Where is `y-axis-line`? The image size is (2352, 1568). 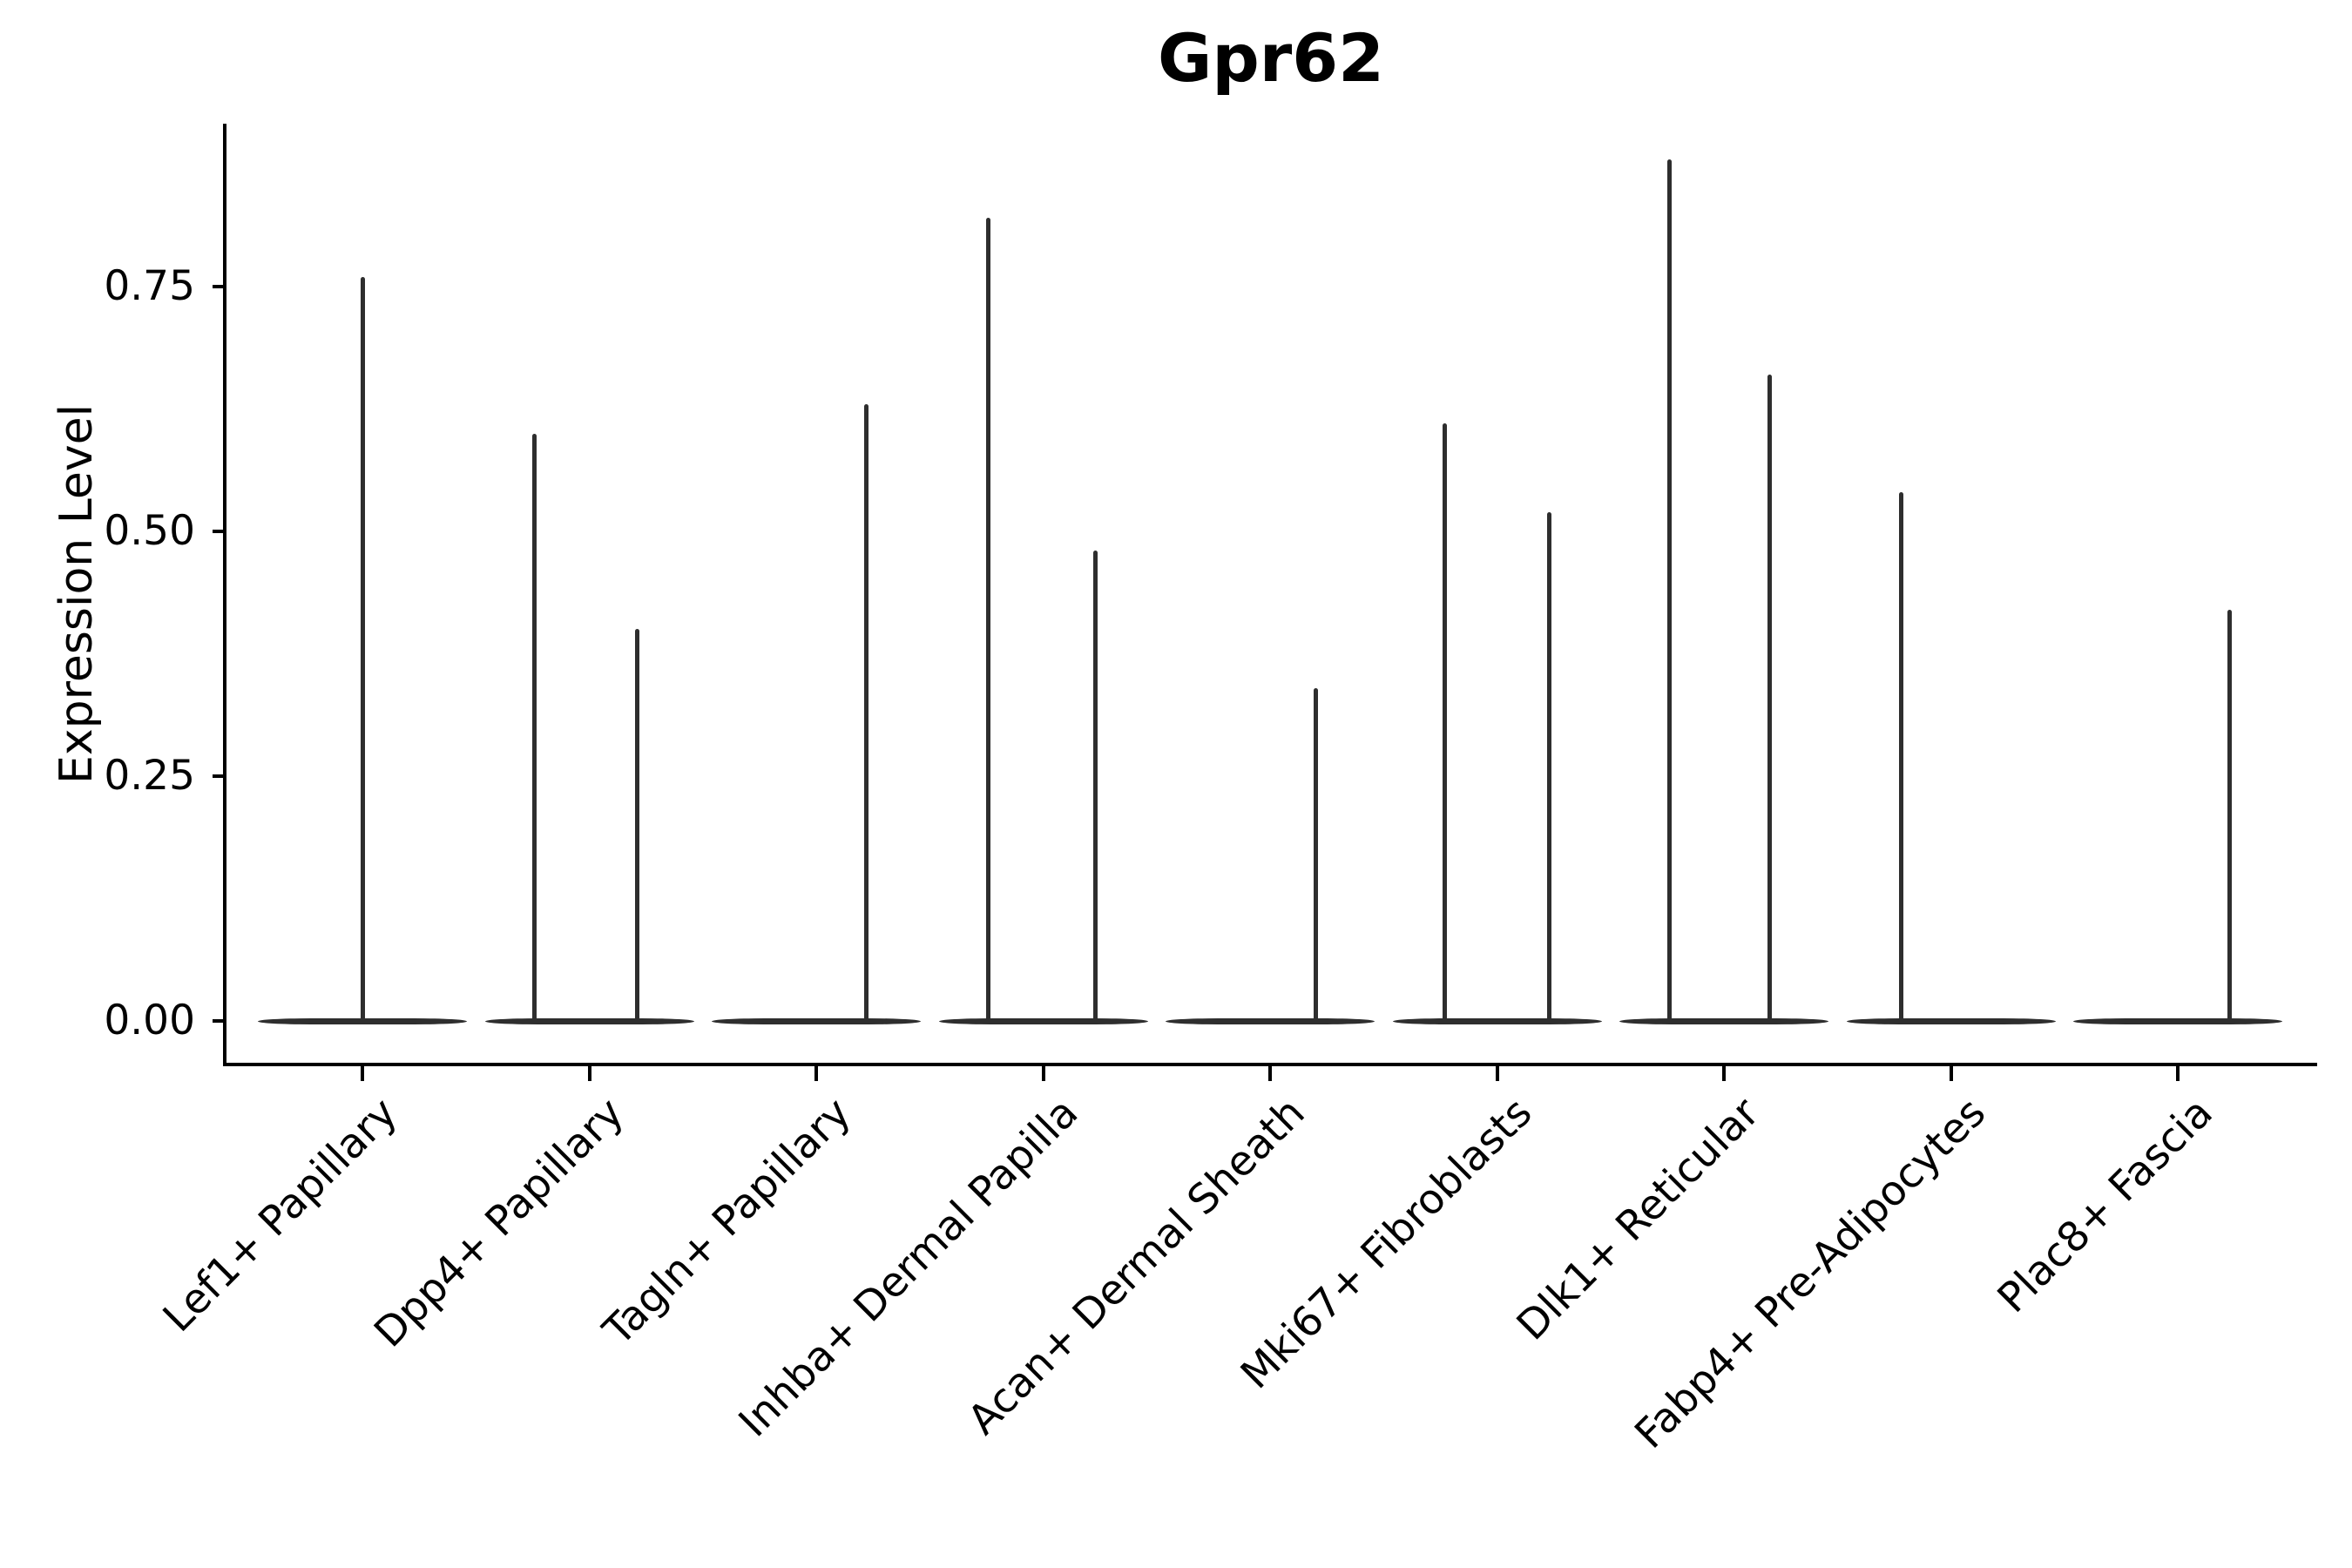 y-axis-line is located at coordinates (225, 595).